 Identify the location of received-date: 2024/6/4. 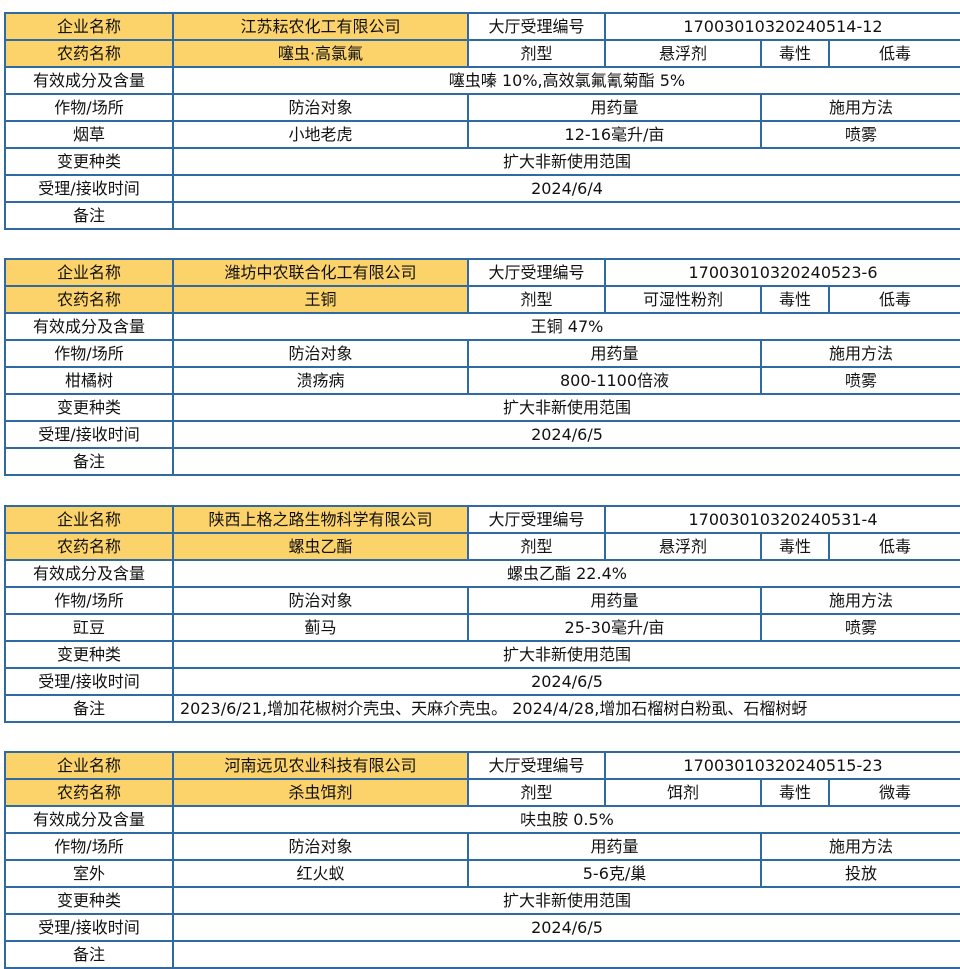
(566, 188).